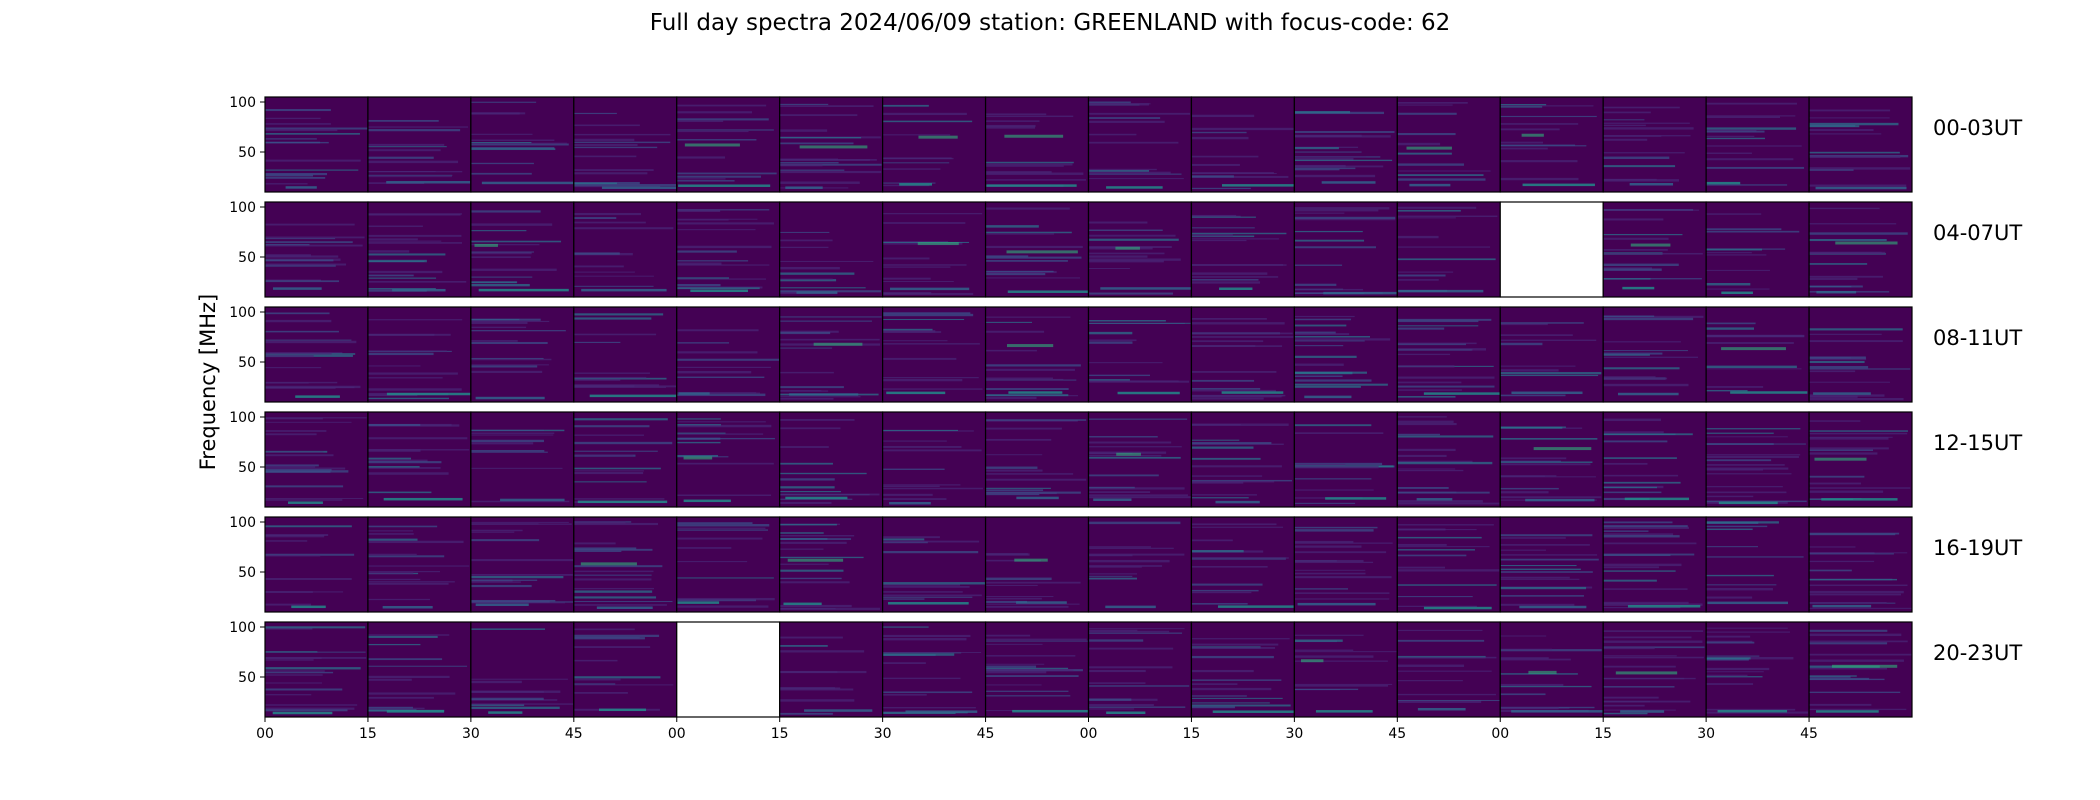 Image resolution: width=2100 pixels, height=800 pixels. I want to click on x-tick-label: 00, so click(1089, 734).